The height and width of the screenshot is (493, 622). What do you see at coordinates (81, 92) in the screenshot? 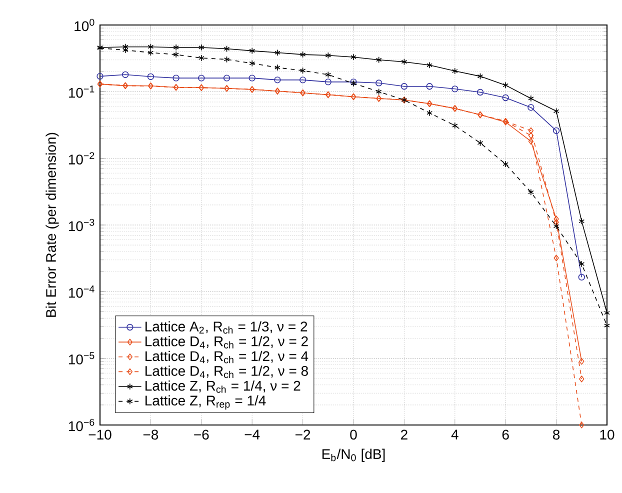
I see `y-tick-label: 10$^{−1}$` at bounding box center [81, 92].